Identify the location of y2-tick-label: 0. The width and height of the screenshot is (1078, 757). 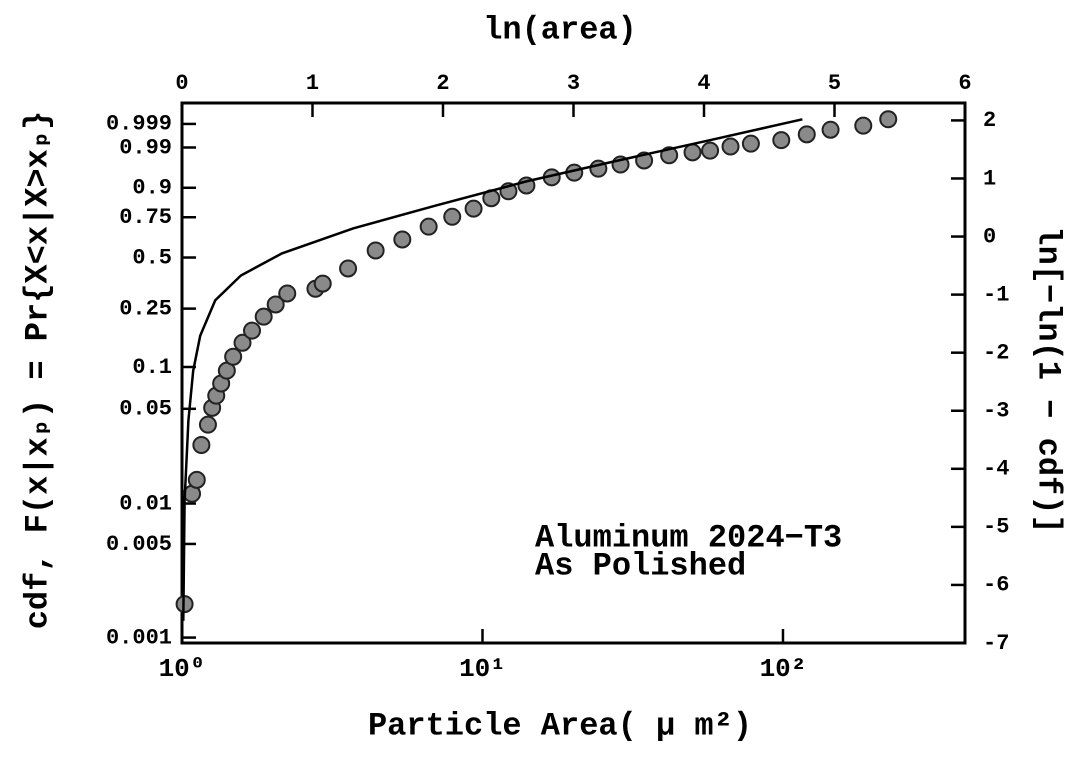
(989, 236).